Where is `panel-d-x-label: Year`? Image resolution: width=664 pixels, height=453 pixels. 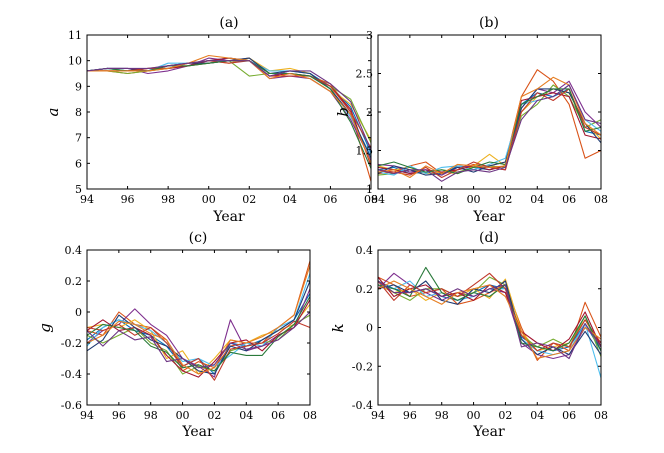
panel-d-x-label: Year is located at coordinates (488, 432).